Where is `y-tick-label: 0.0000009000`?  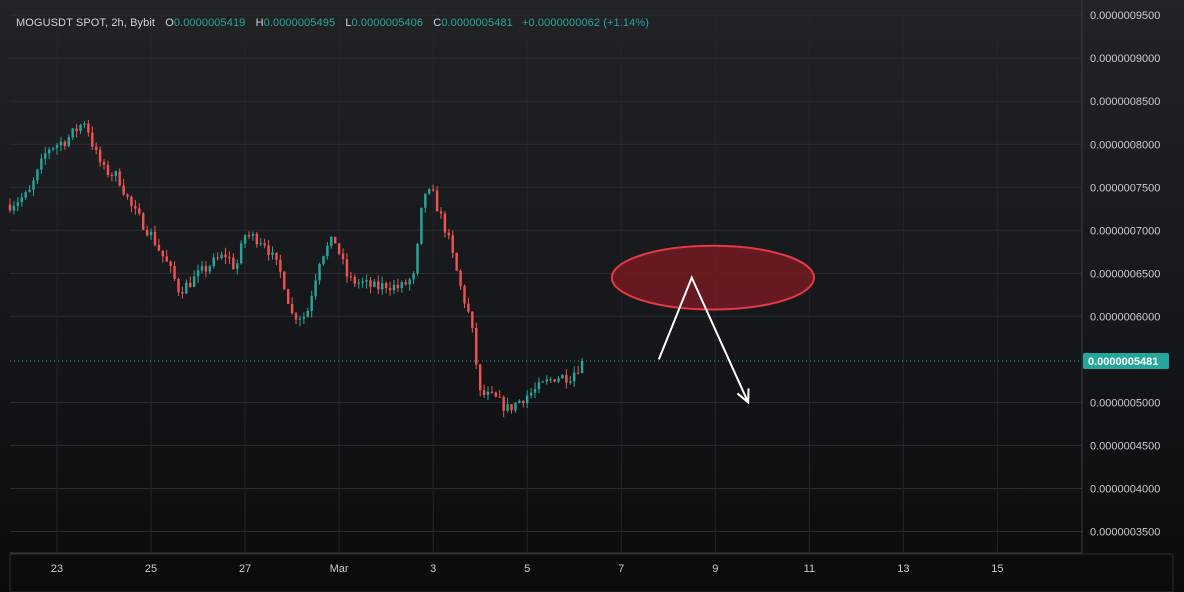 y-tick-label: 0.0000009000 is located at coordinates (1125, 59).